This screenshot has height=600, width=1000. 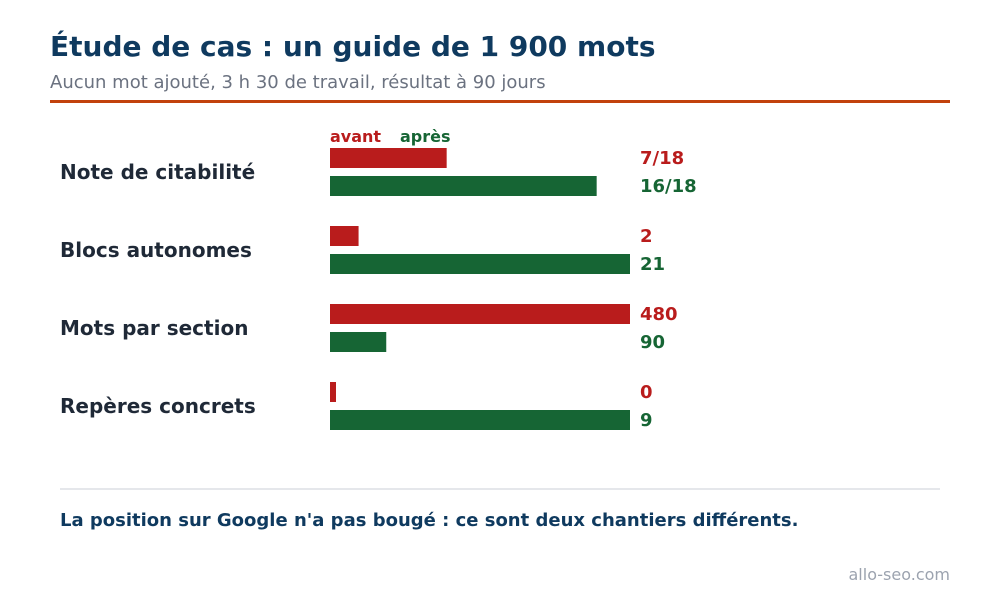 I want to click on footer-divider, so click(x=500, y=489).